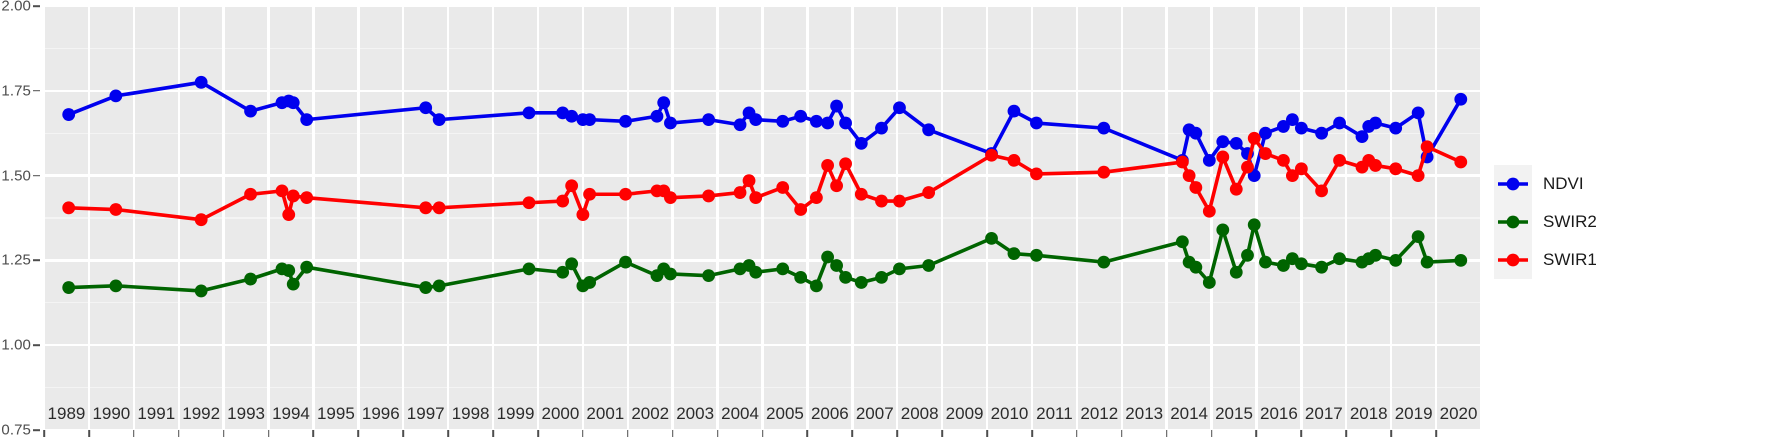 This screenshot has height=442, width=1773. Describe the element at coordinates (1413, 413) in the screenshot. I see `x-tick-label: 2019` at that location.